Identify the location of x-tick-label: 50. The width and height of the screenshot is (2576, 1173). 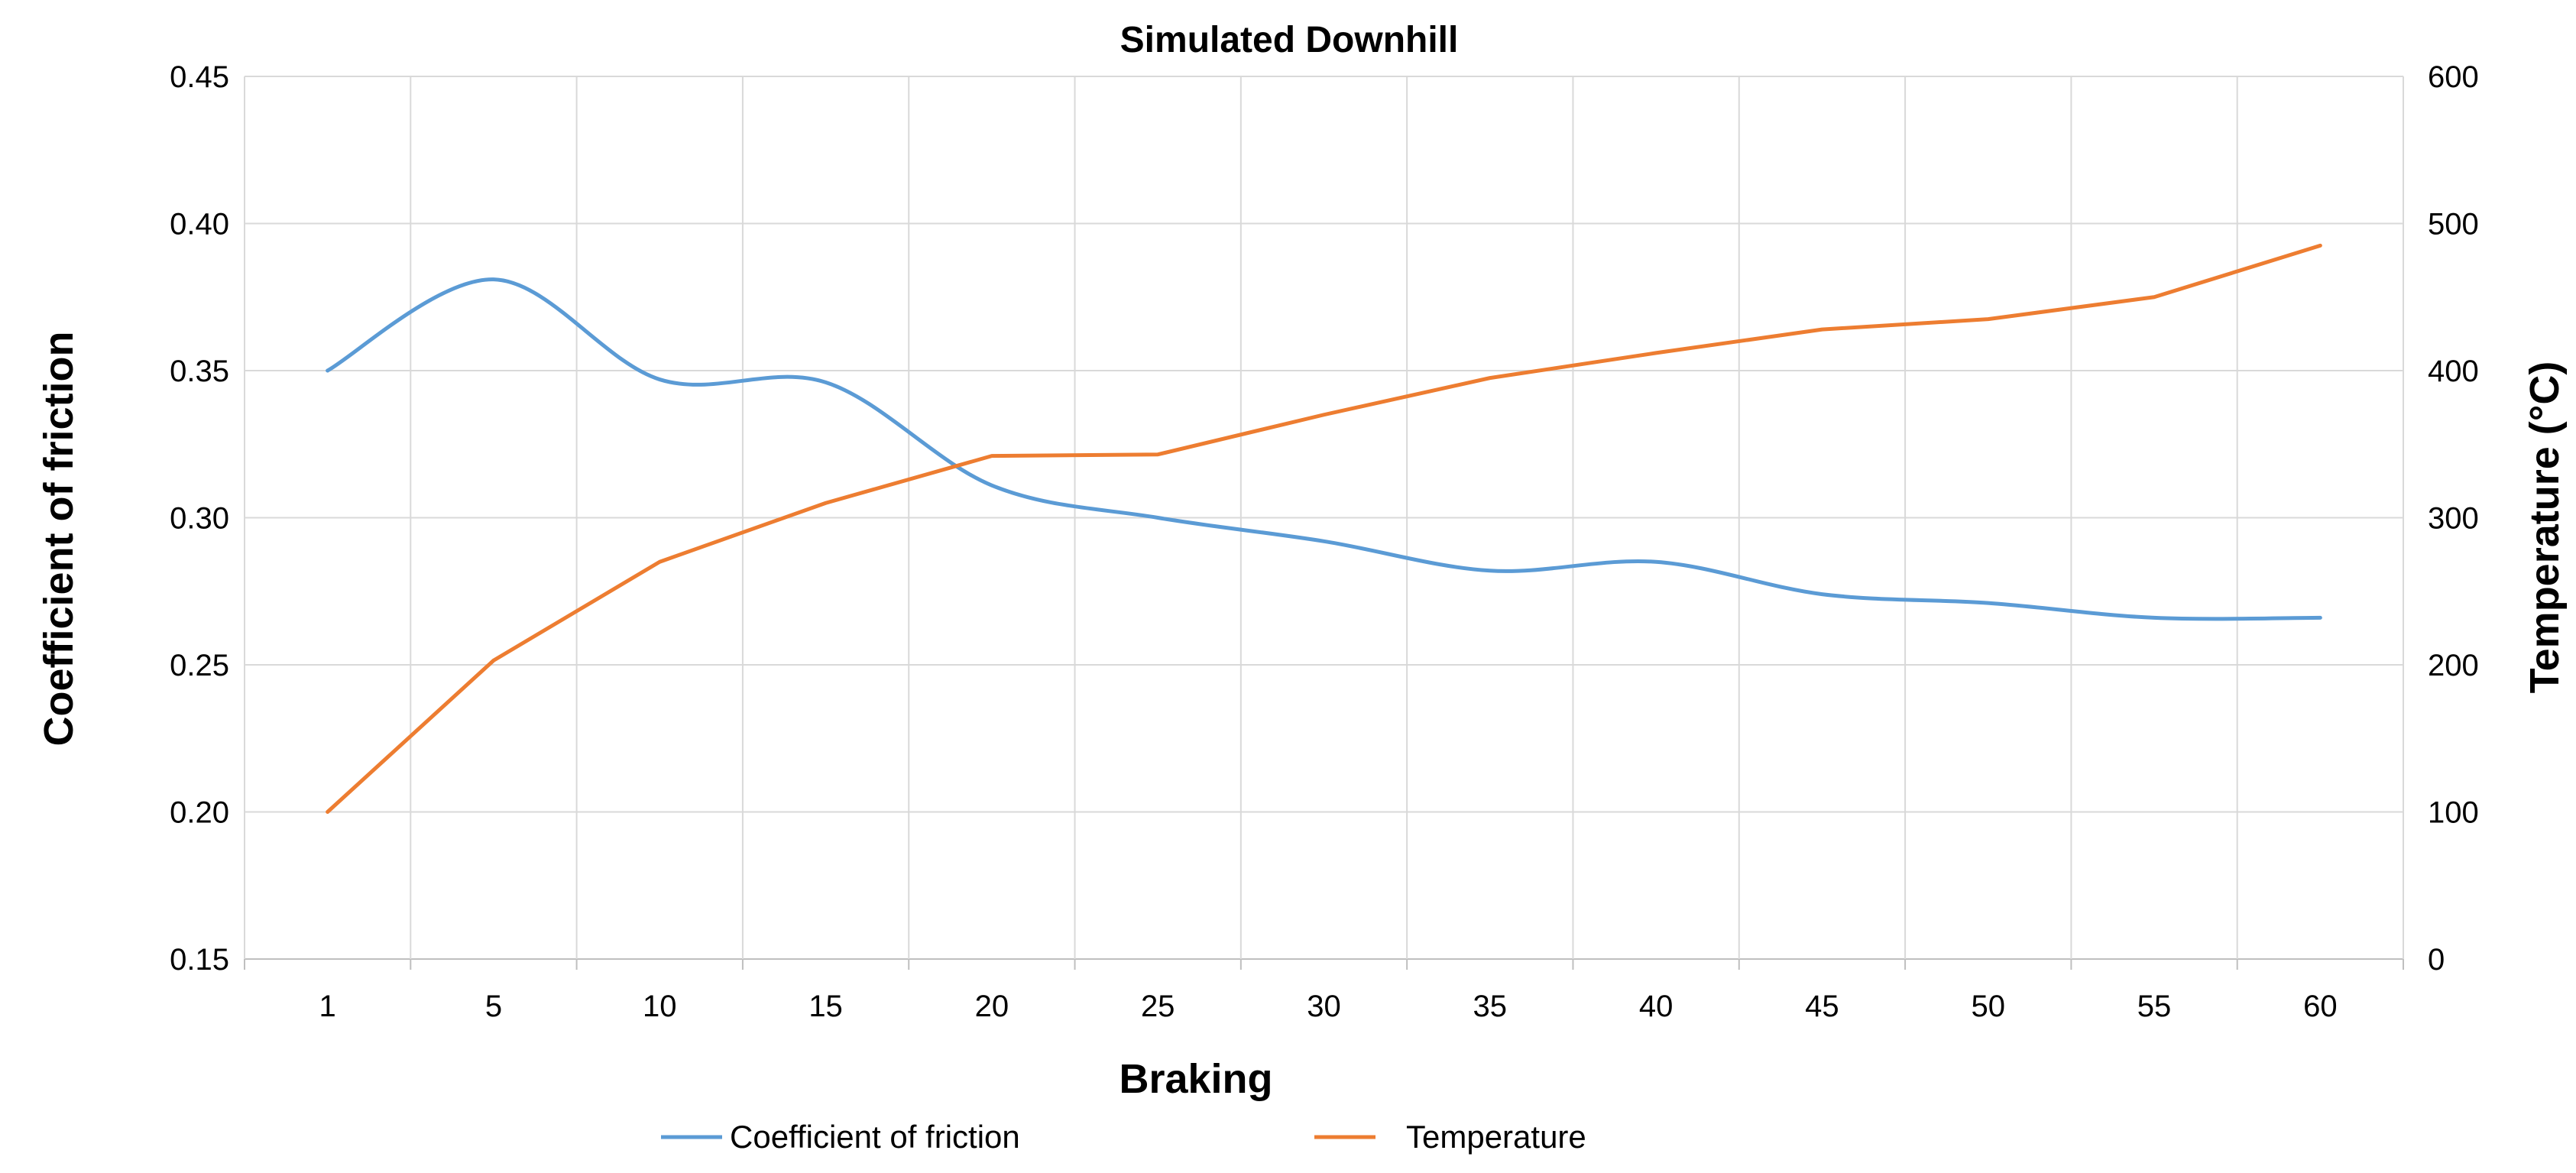
(1988, 1006).